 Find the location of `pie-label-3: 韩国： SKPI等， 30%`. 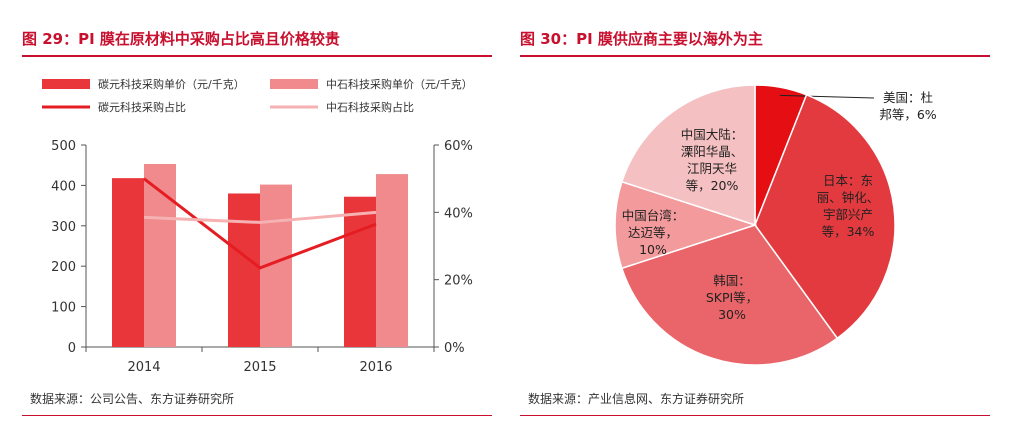

pie-label-3: 韩国： SKPI等， 30% is located at coordinates (732, 297).